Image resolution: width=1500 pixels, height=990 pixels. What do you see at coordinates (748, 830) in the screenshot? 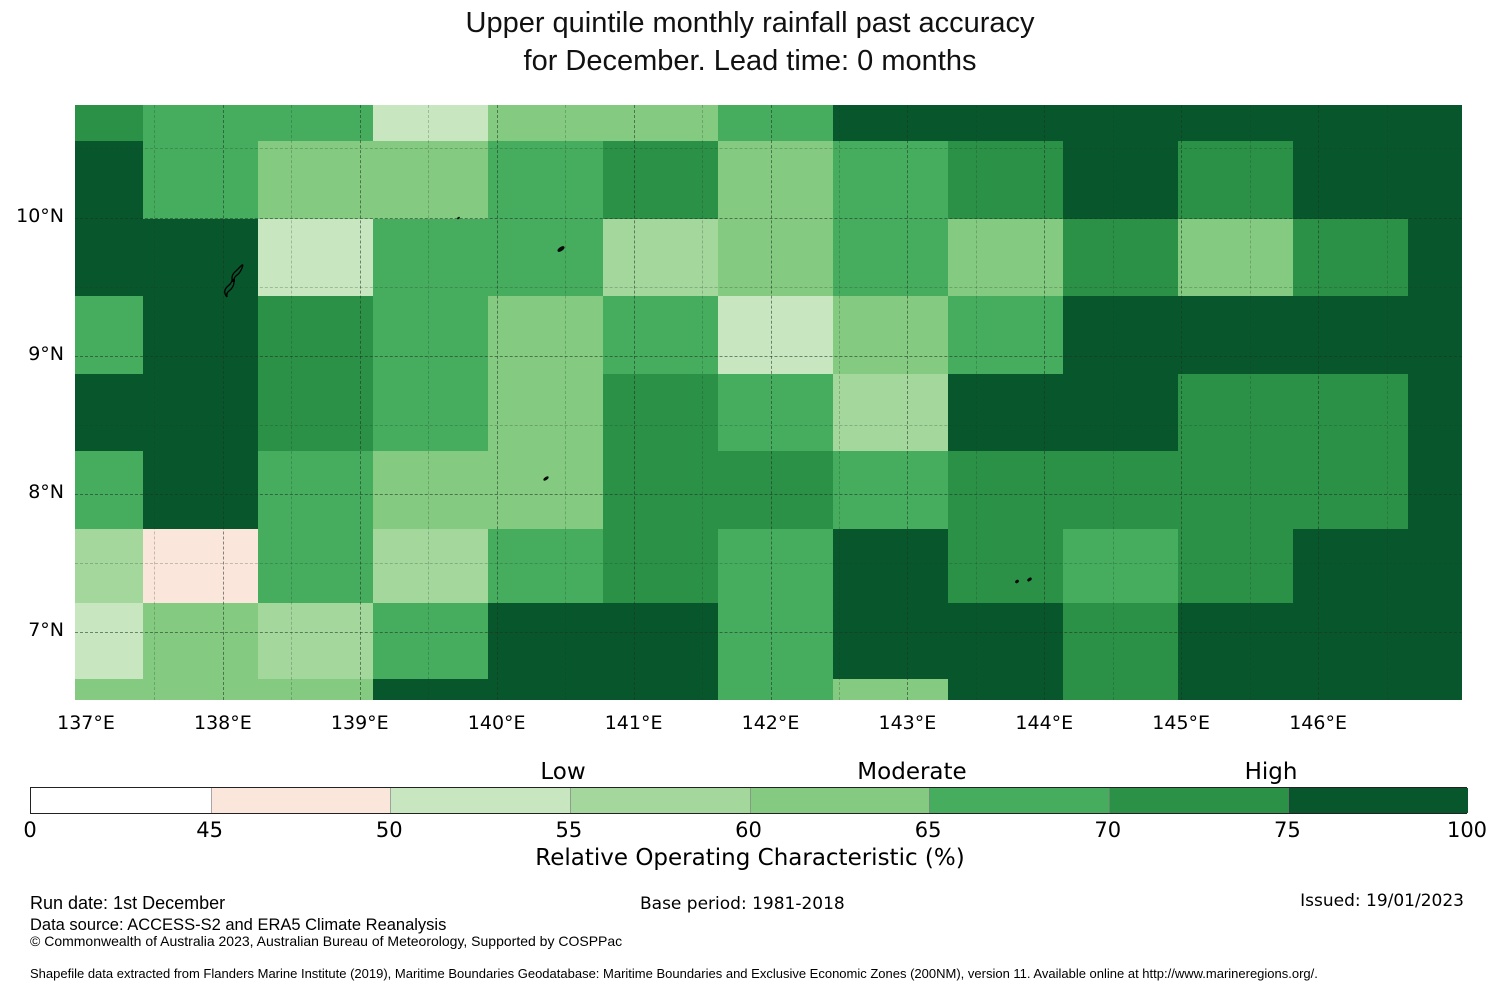
I see `colorbar-tick-label: 60` at bounding box center [748, 830].